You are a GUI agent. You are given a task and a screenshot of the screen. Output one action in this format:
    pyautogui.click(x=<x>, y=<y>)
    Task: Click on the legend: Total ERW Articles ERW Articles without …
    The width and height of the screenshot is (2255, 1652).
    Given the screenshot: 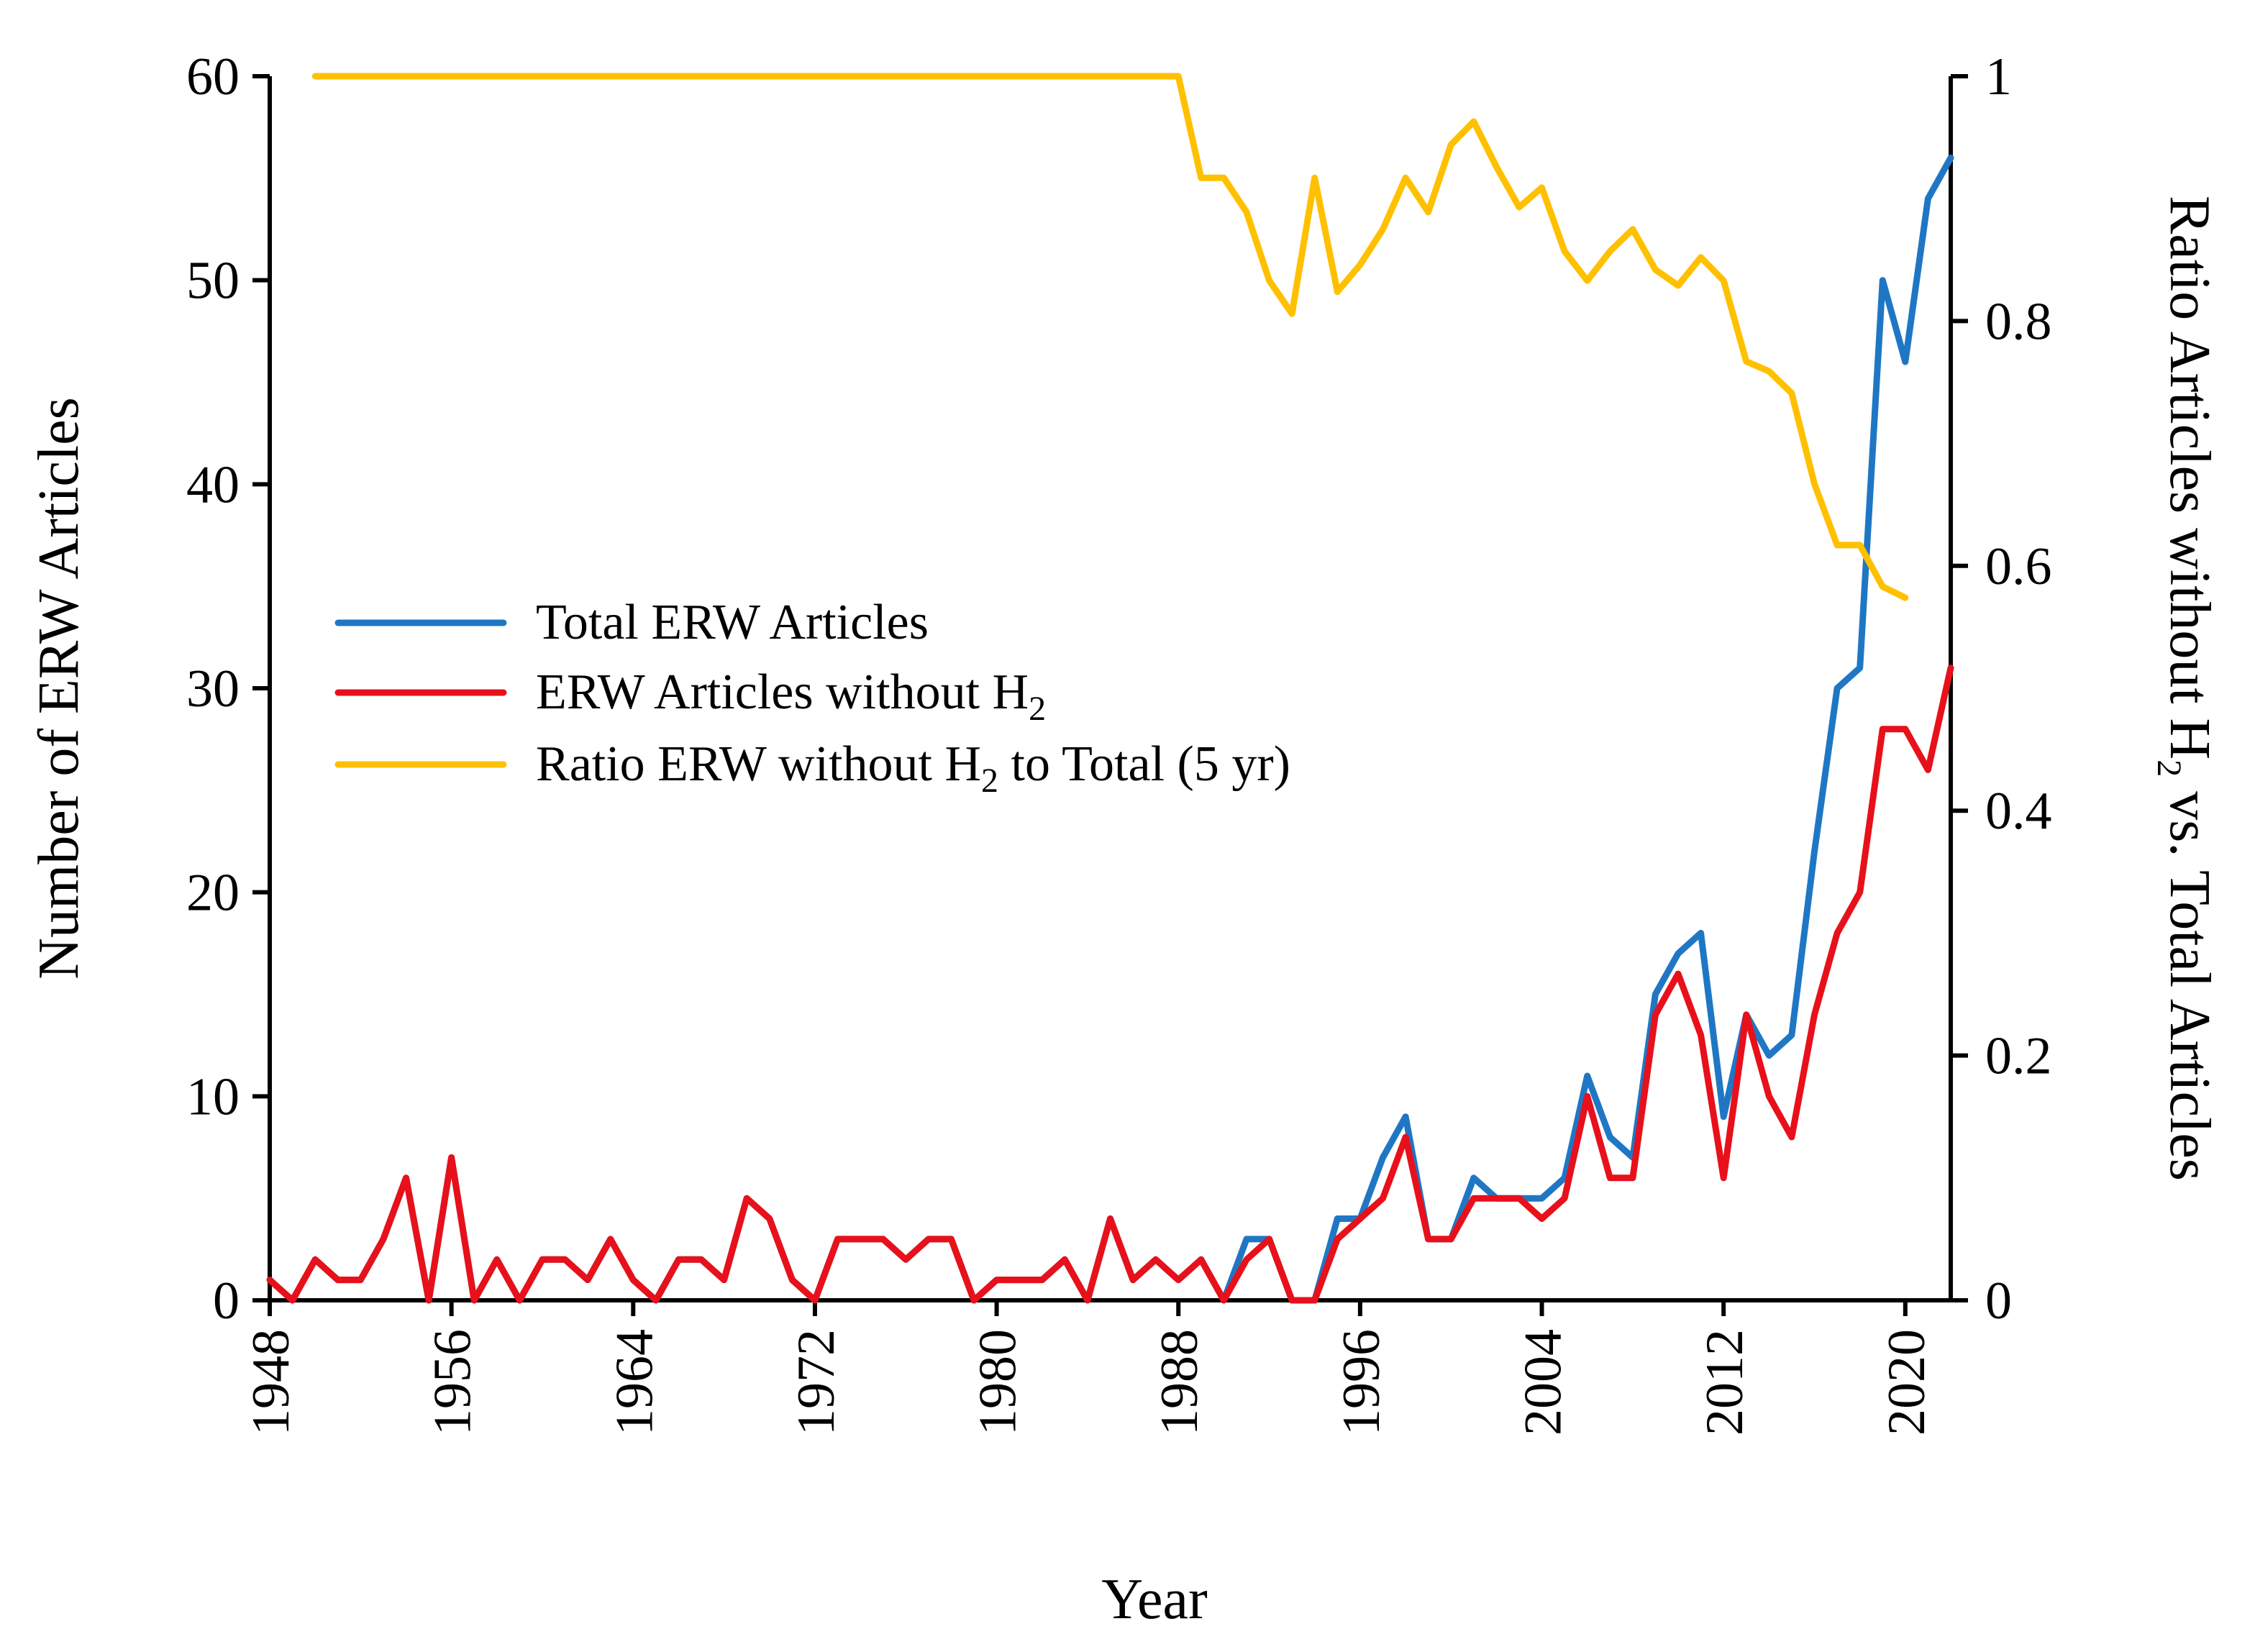 What is the action you would take?
    pyautogui.click(x=812, y=697)
    